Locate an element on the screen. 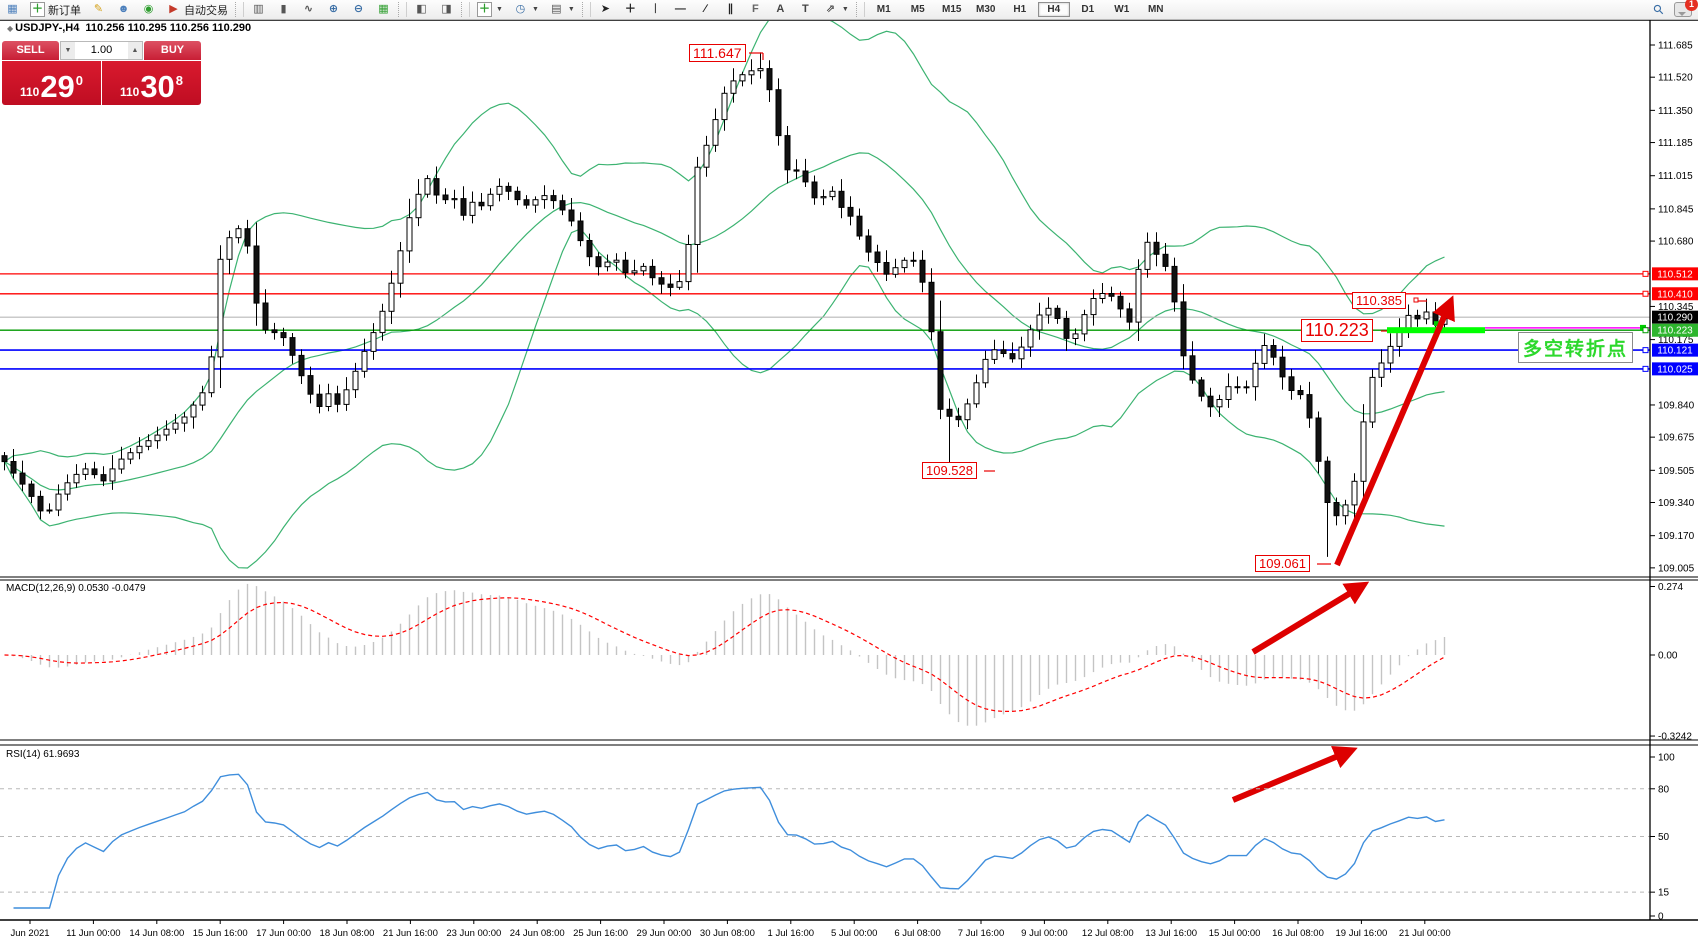 The width and height of the screenshot is (1698, 945). profile-icon: ☻ is located at coordinates (123, 10).